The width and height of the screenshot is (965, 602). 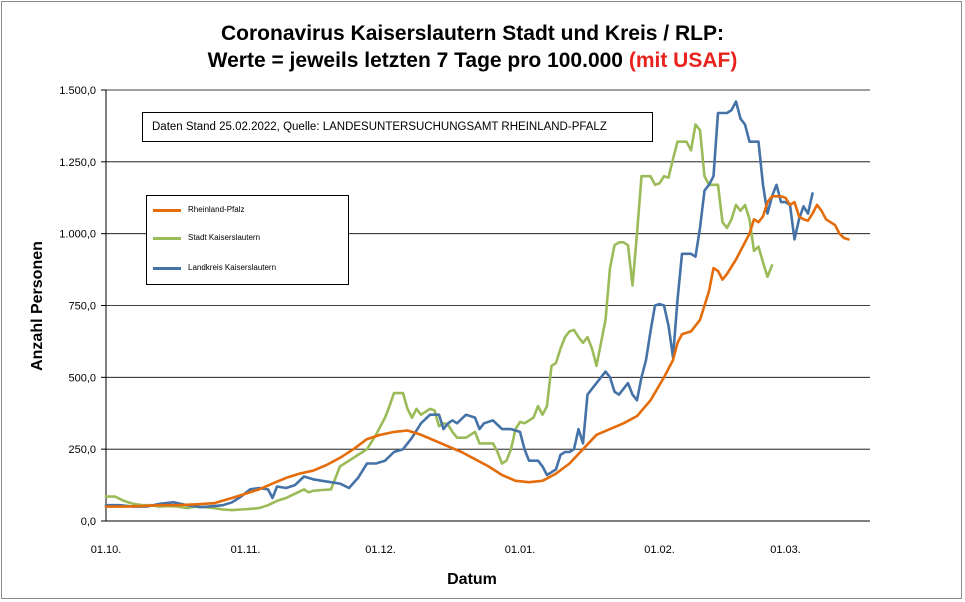 What do you see at coordinates (77, 91) in the screenshot?
I see `y-tick-label: 1.500,0` at bounding box center [77, 91].